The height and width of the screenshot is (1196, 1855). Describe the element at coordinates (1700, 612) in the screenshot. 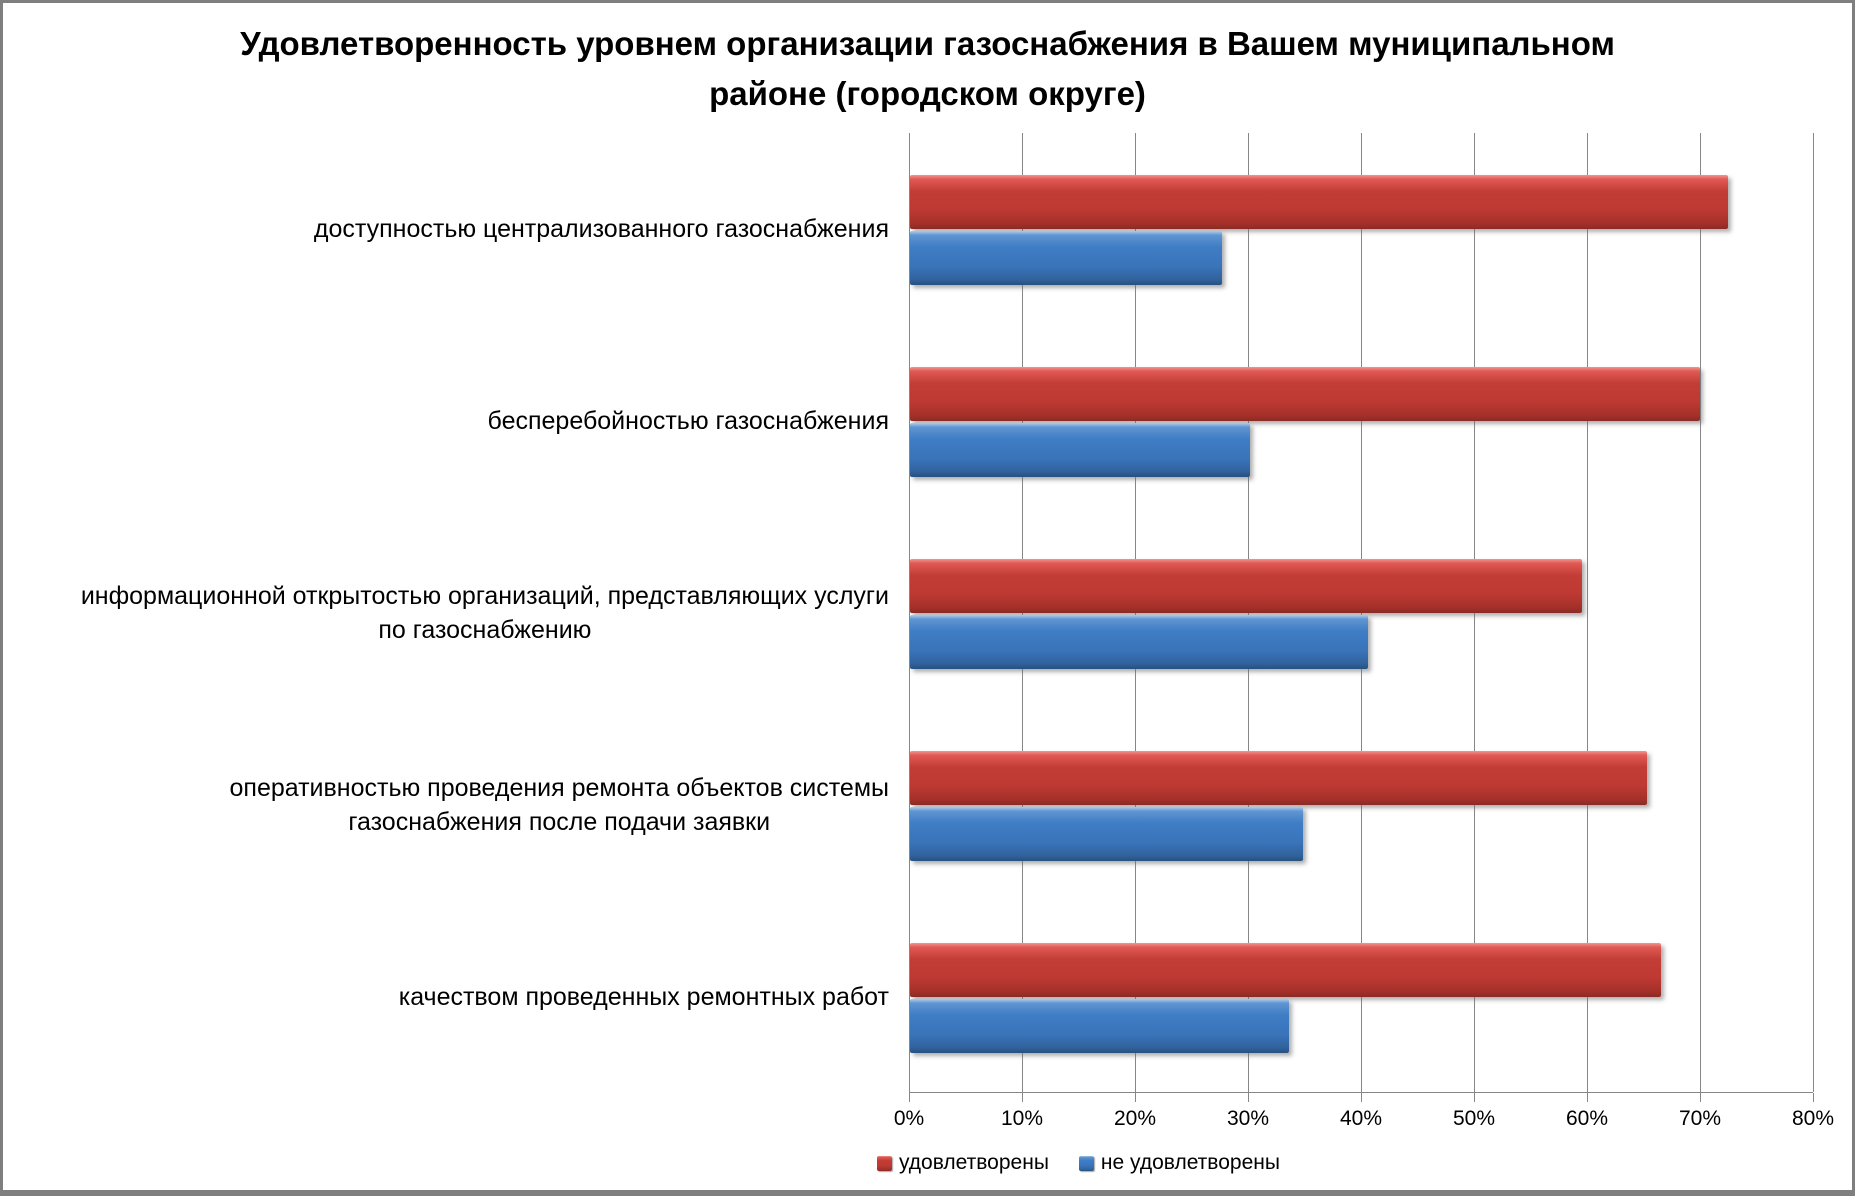

I see `gridline-70%` at that location.